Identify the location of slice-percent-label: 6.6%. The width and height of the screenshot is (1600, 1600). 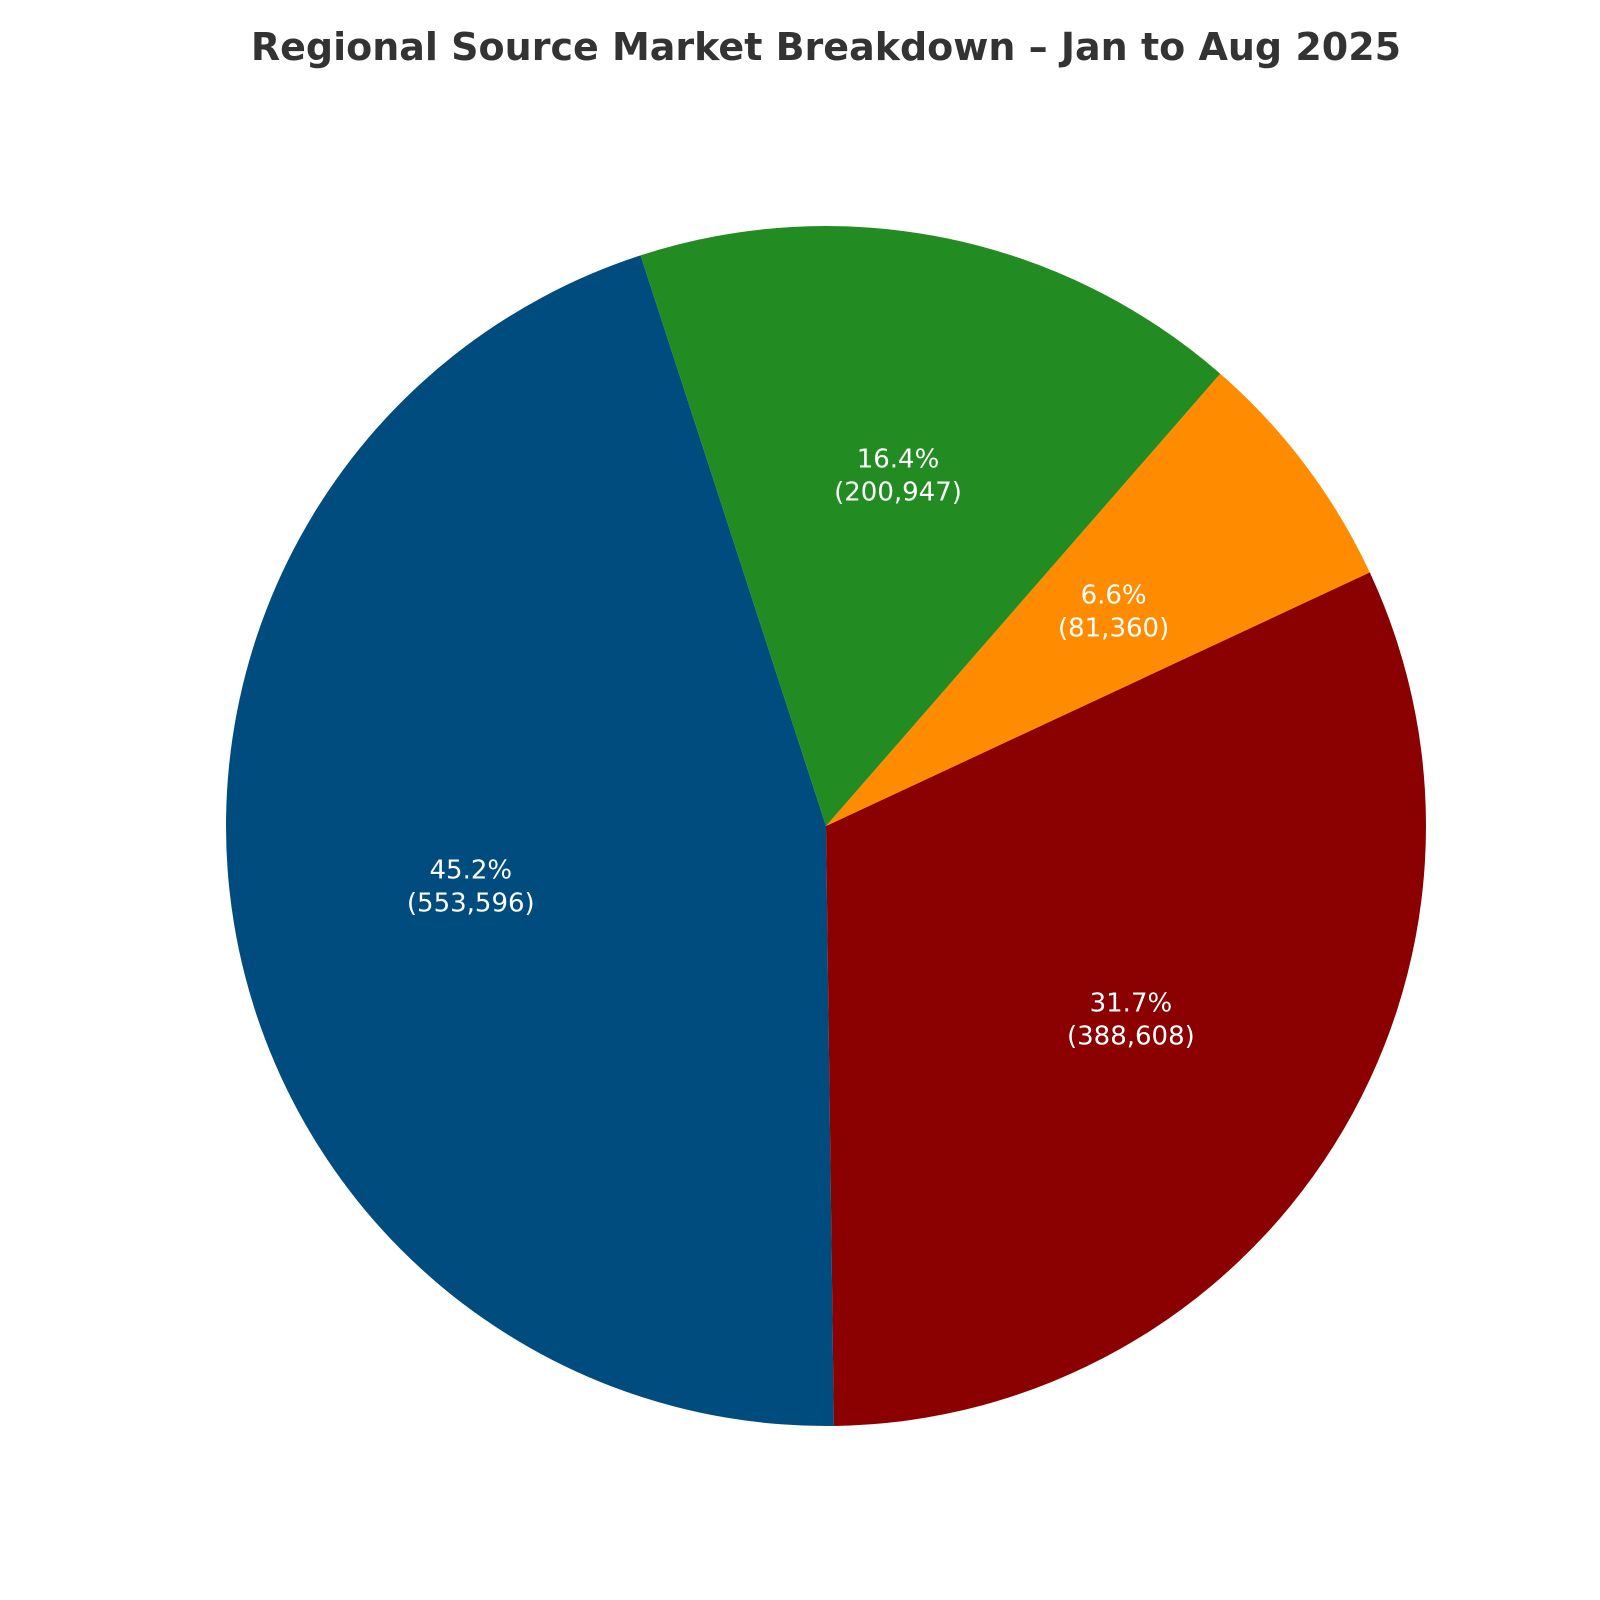
(1114, 596).